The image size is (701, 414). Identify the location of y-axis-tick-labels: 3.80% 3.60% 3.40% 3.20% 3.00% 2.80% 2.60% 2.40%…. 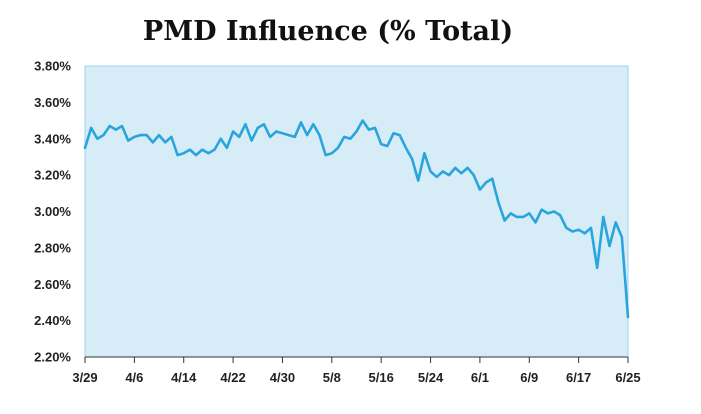
(52, 212).